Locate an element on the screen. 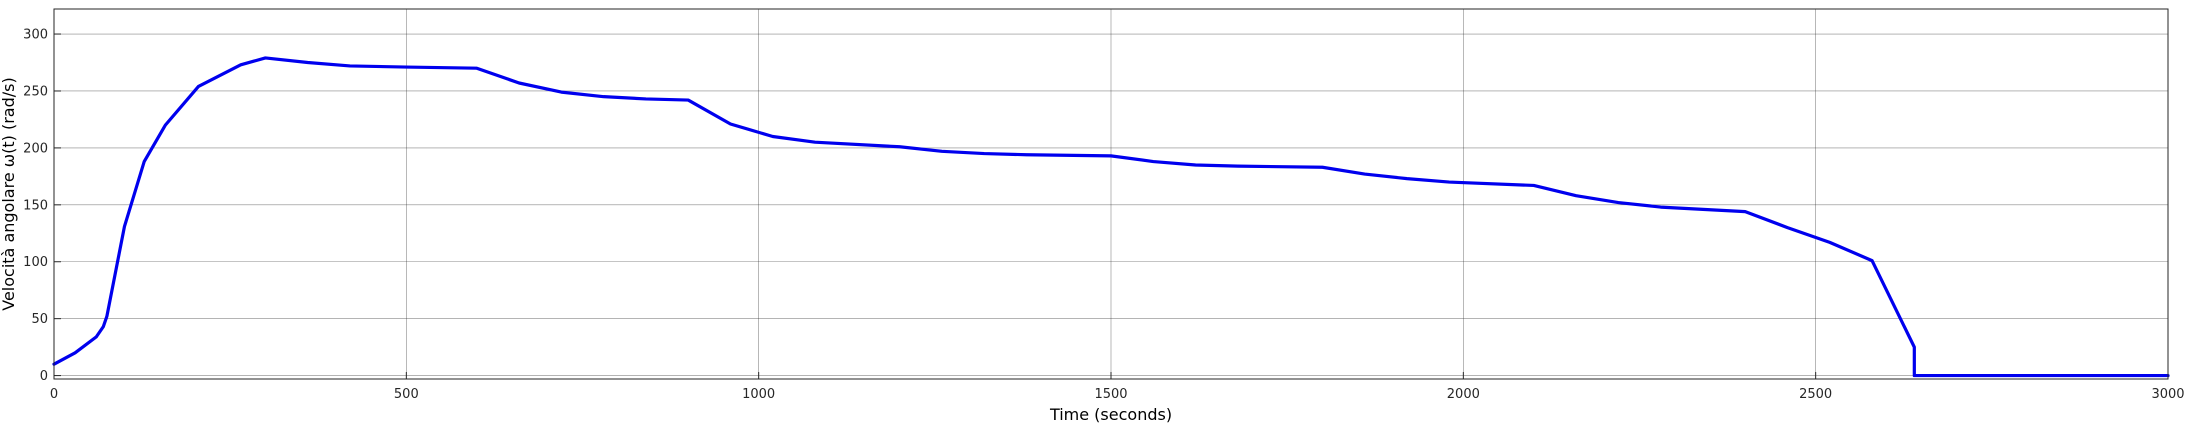 This screenshot has height=428, width=2189. y-tick-label: 50 is located at coordinates (39, 319).